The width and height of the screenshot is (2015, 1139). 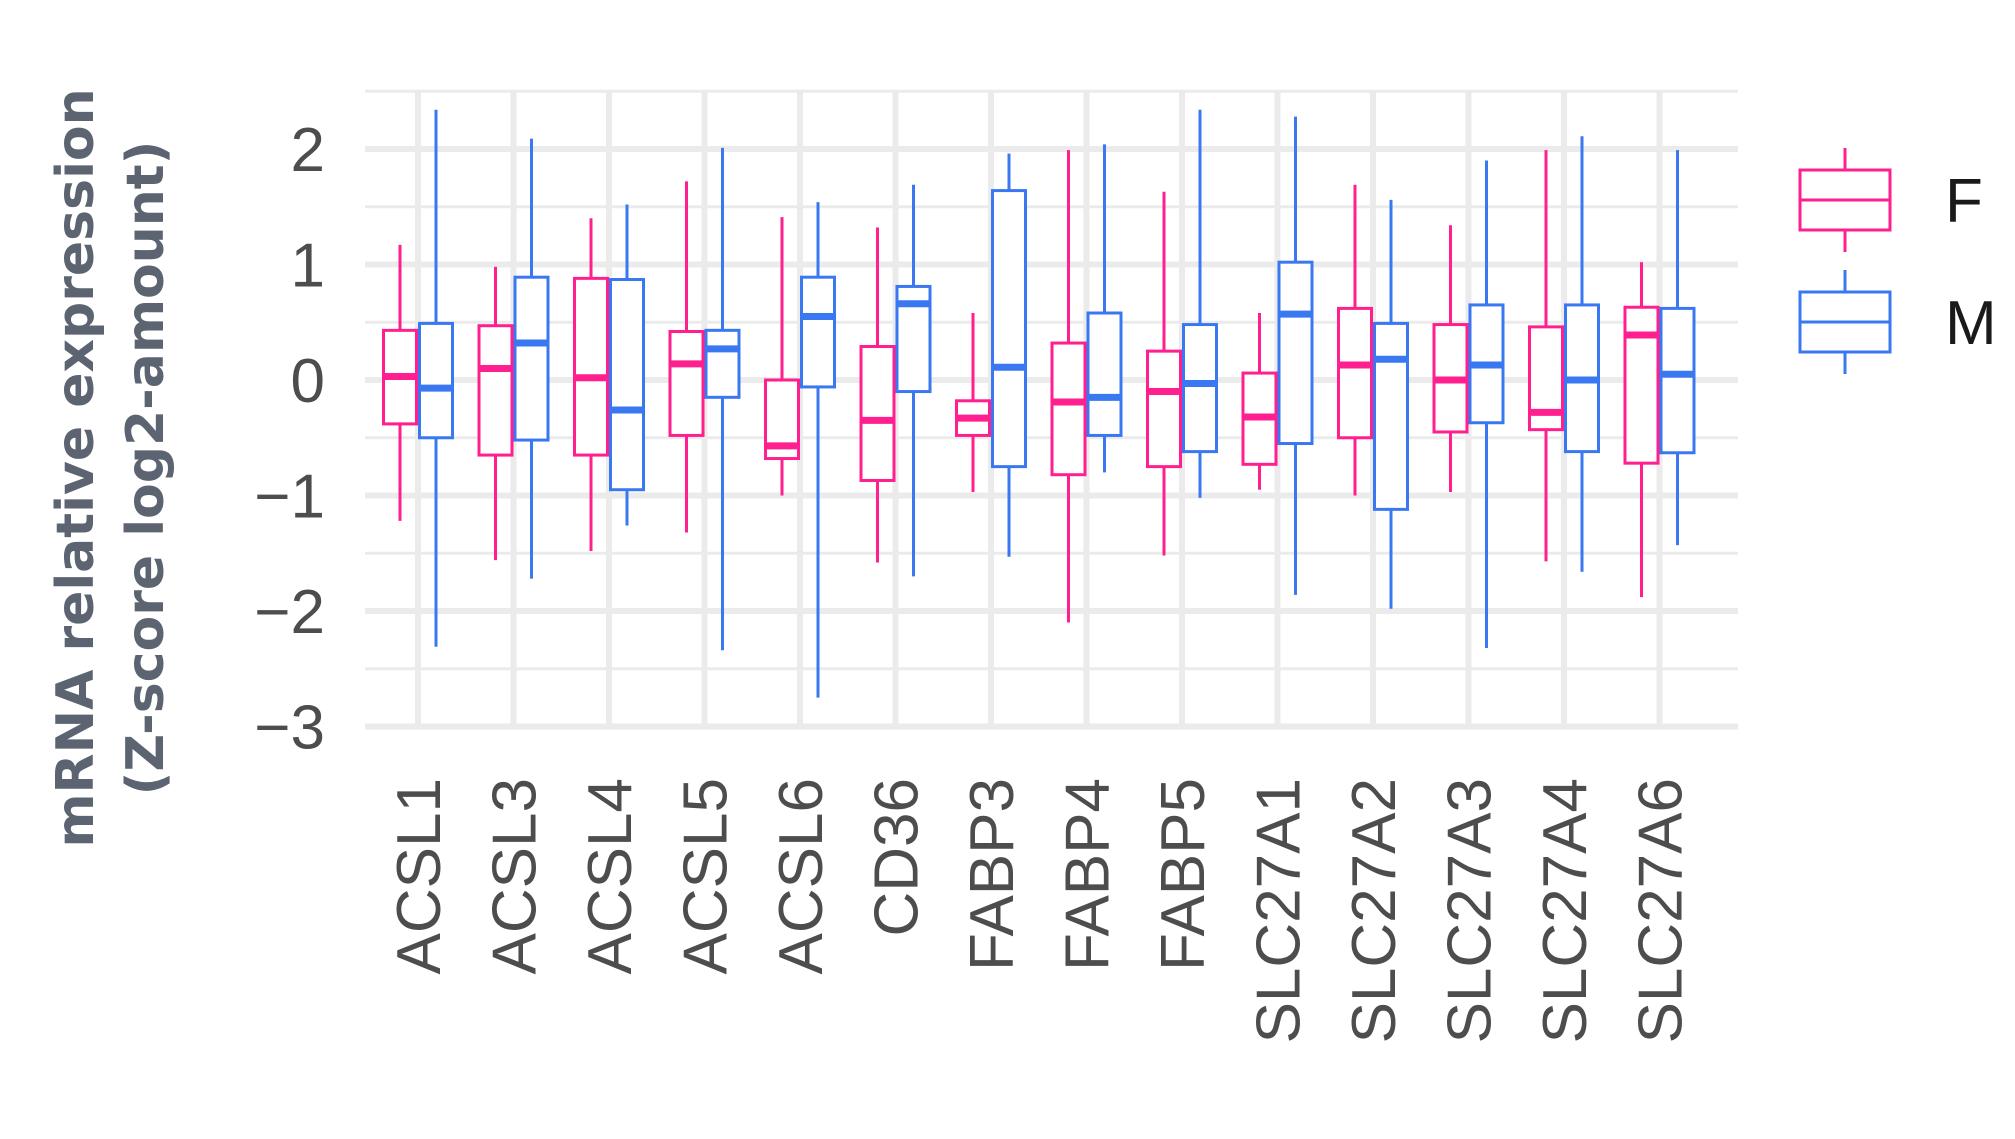 I want to click on box-F-CD36, so click(x=877, y=395).